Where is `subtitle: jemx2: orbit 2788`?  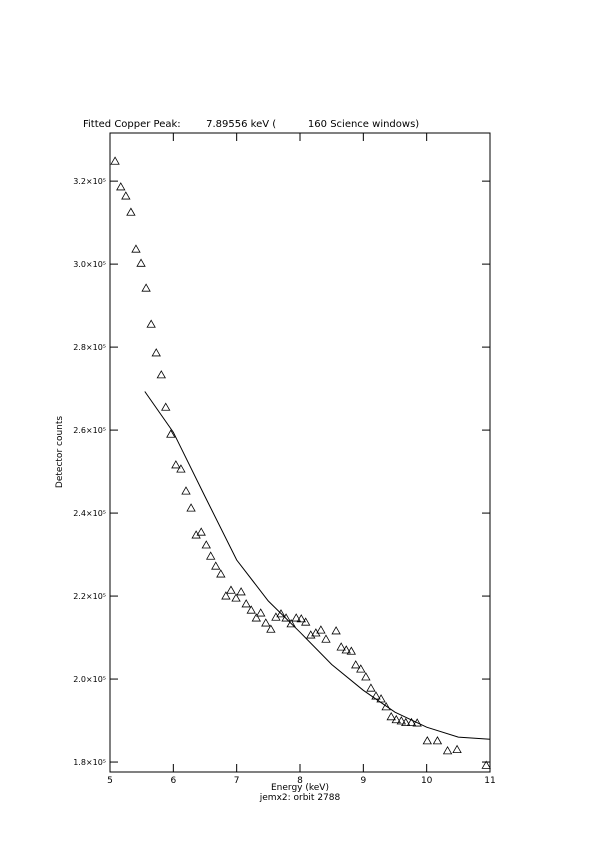
subtitle: jemx2: orbit 2788 is located at coordinates (300, 798).